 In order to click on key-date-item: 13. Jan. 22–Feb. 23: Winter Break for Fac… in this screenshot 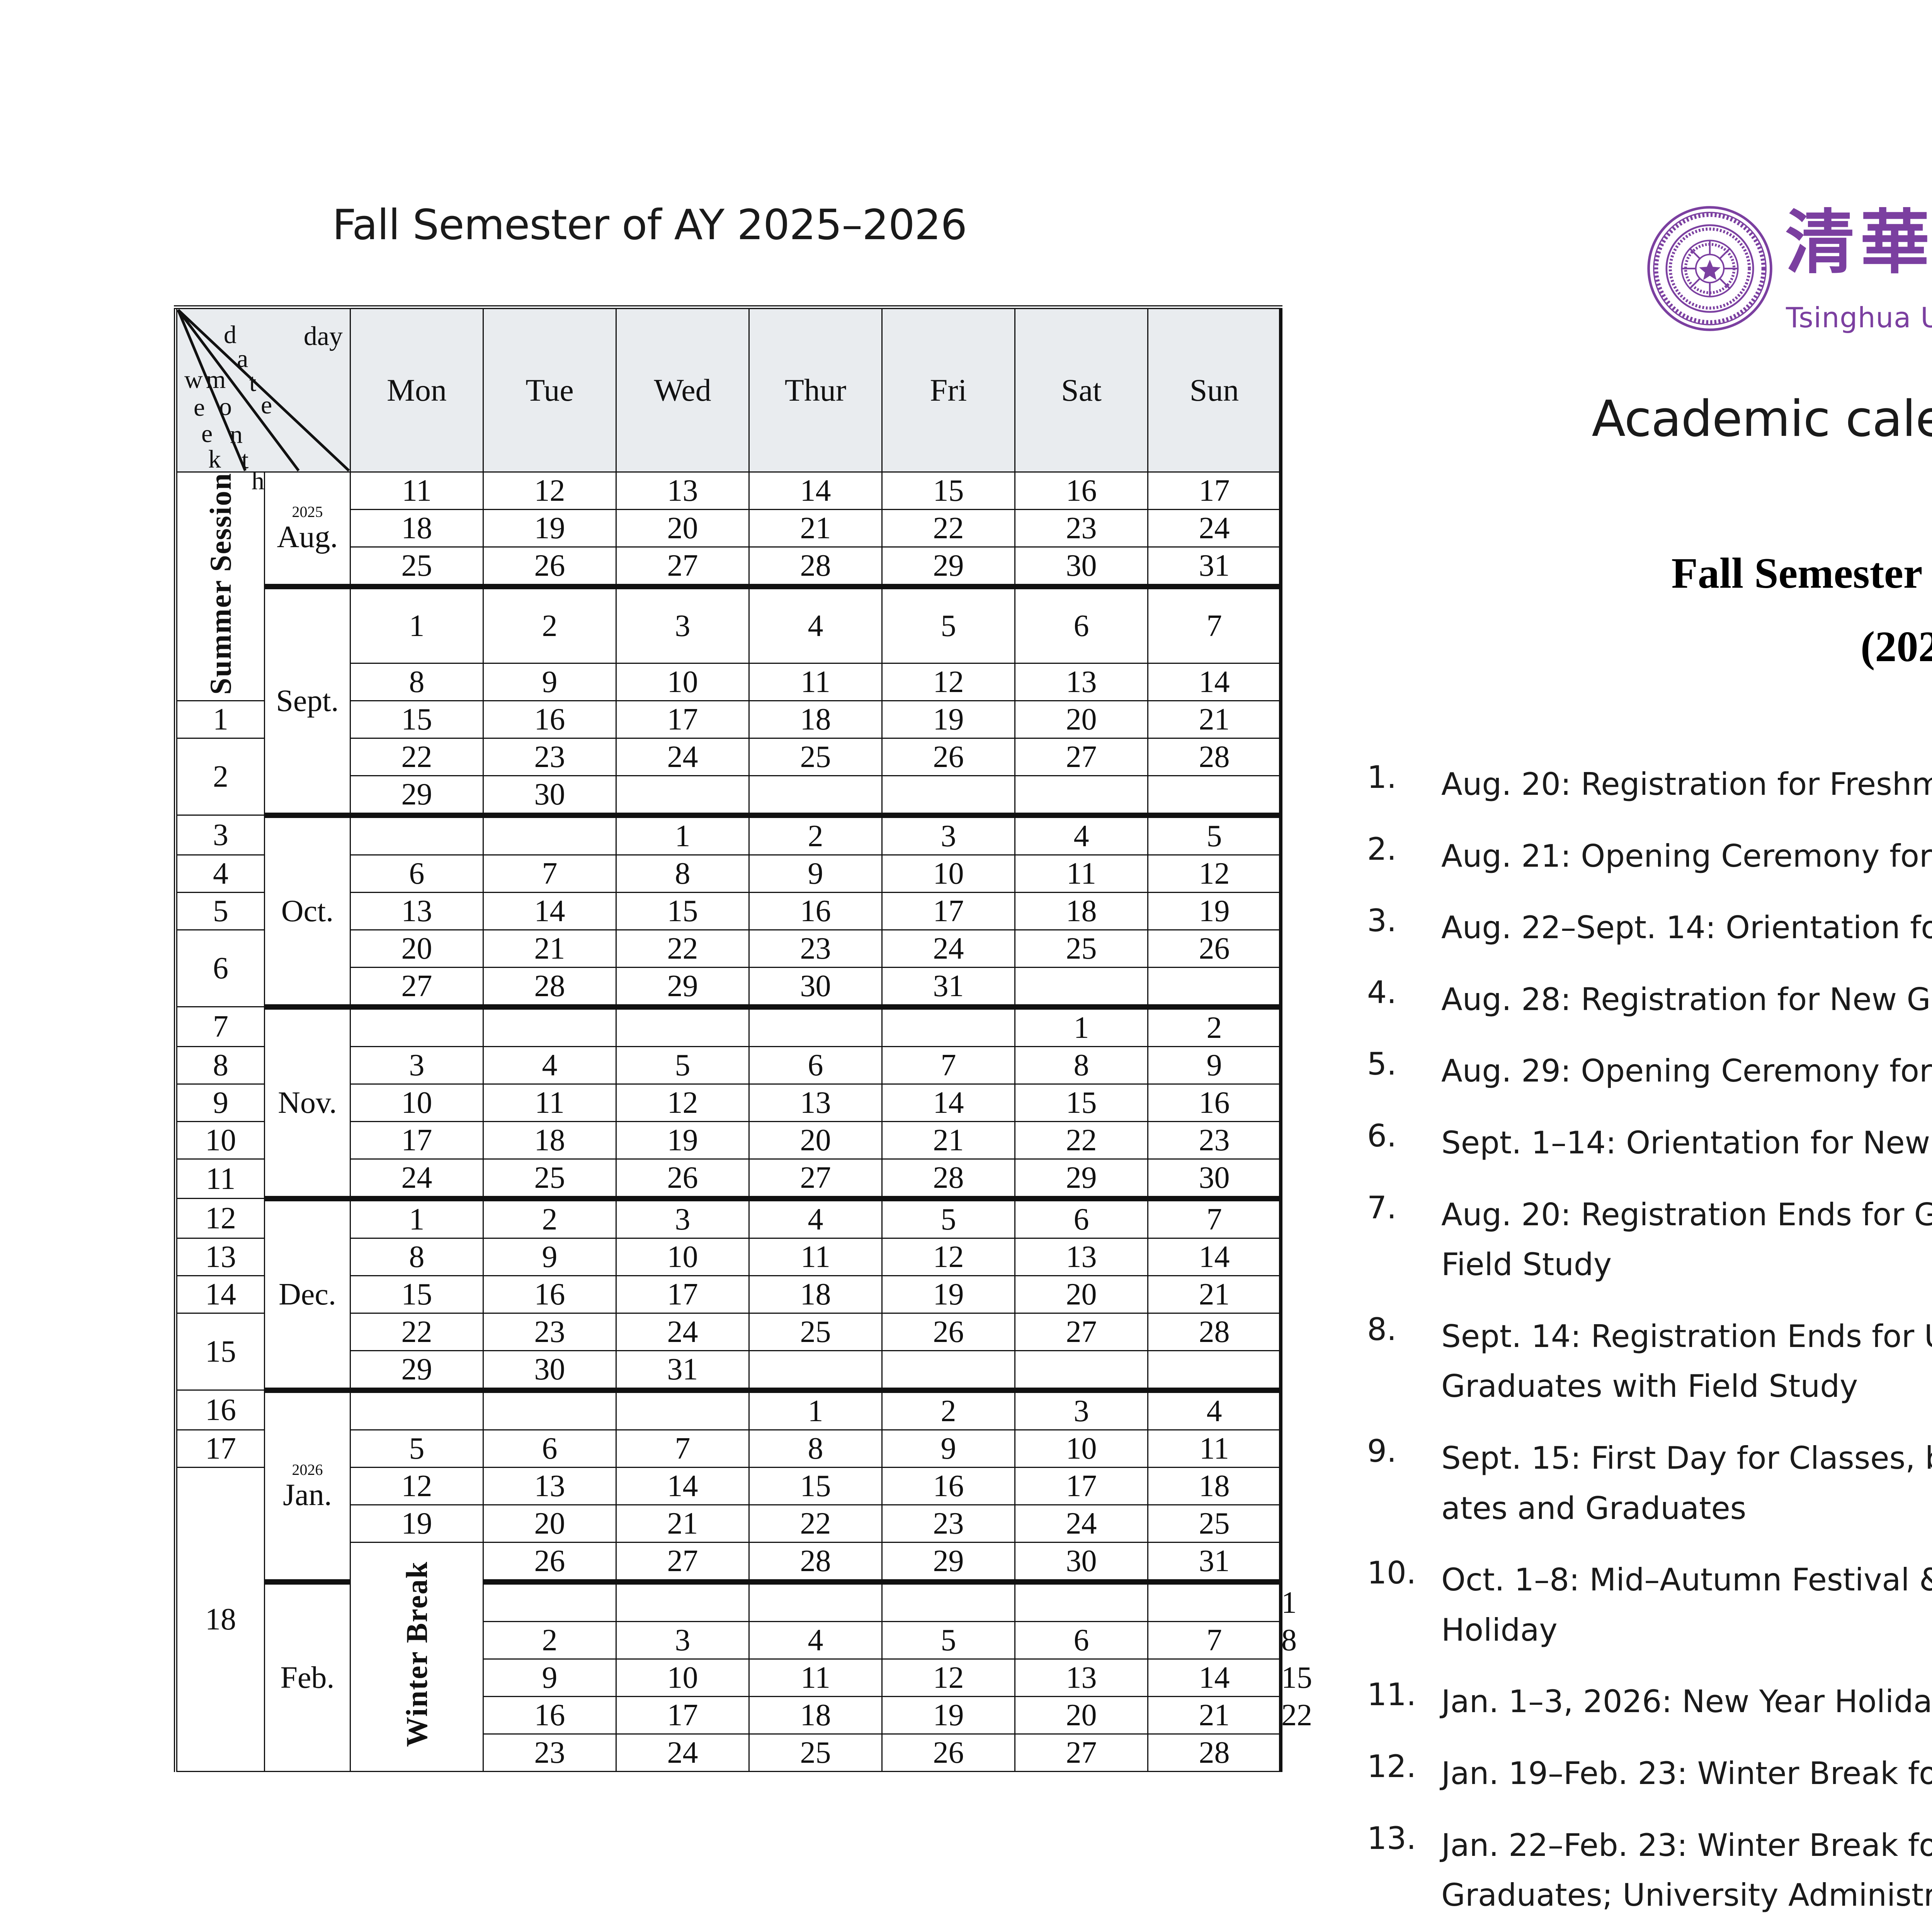, I will do `click(1646, 1876)`.